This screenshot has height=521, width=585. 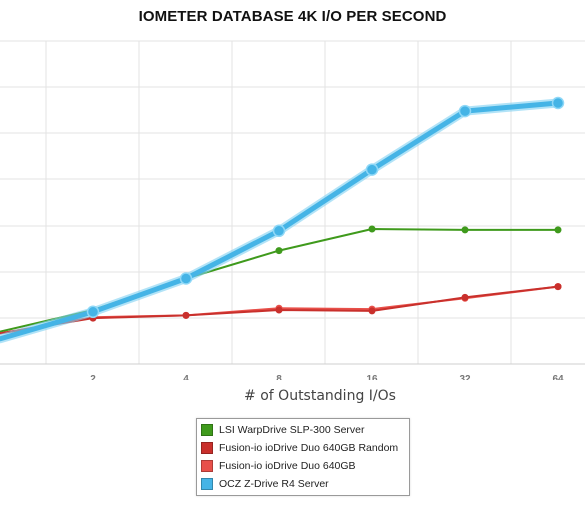 I want to click on legend-item: OCZ Z-Drive R4 Server, so click(x=265, y=484).